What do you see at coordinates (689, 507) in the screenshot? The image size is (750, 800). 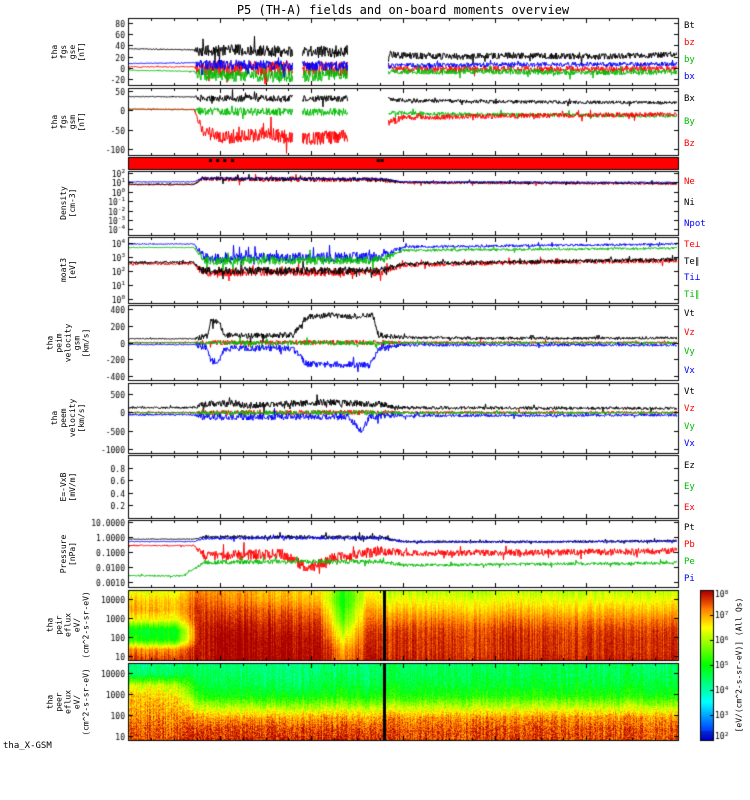 I see `trace-label: Ex` at bounding box center [689, 507].